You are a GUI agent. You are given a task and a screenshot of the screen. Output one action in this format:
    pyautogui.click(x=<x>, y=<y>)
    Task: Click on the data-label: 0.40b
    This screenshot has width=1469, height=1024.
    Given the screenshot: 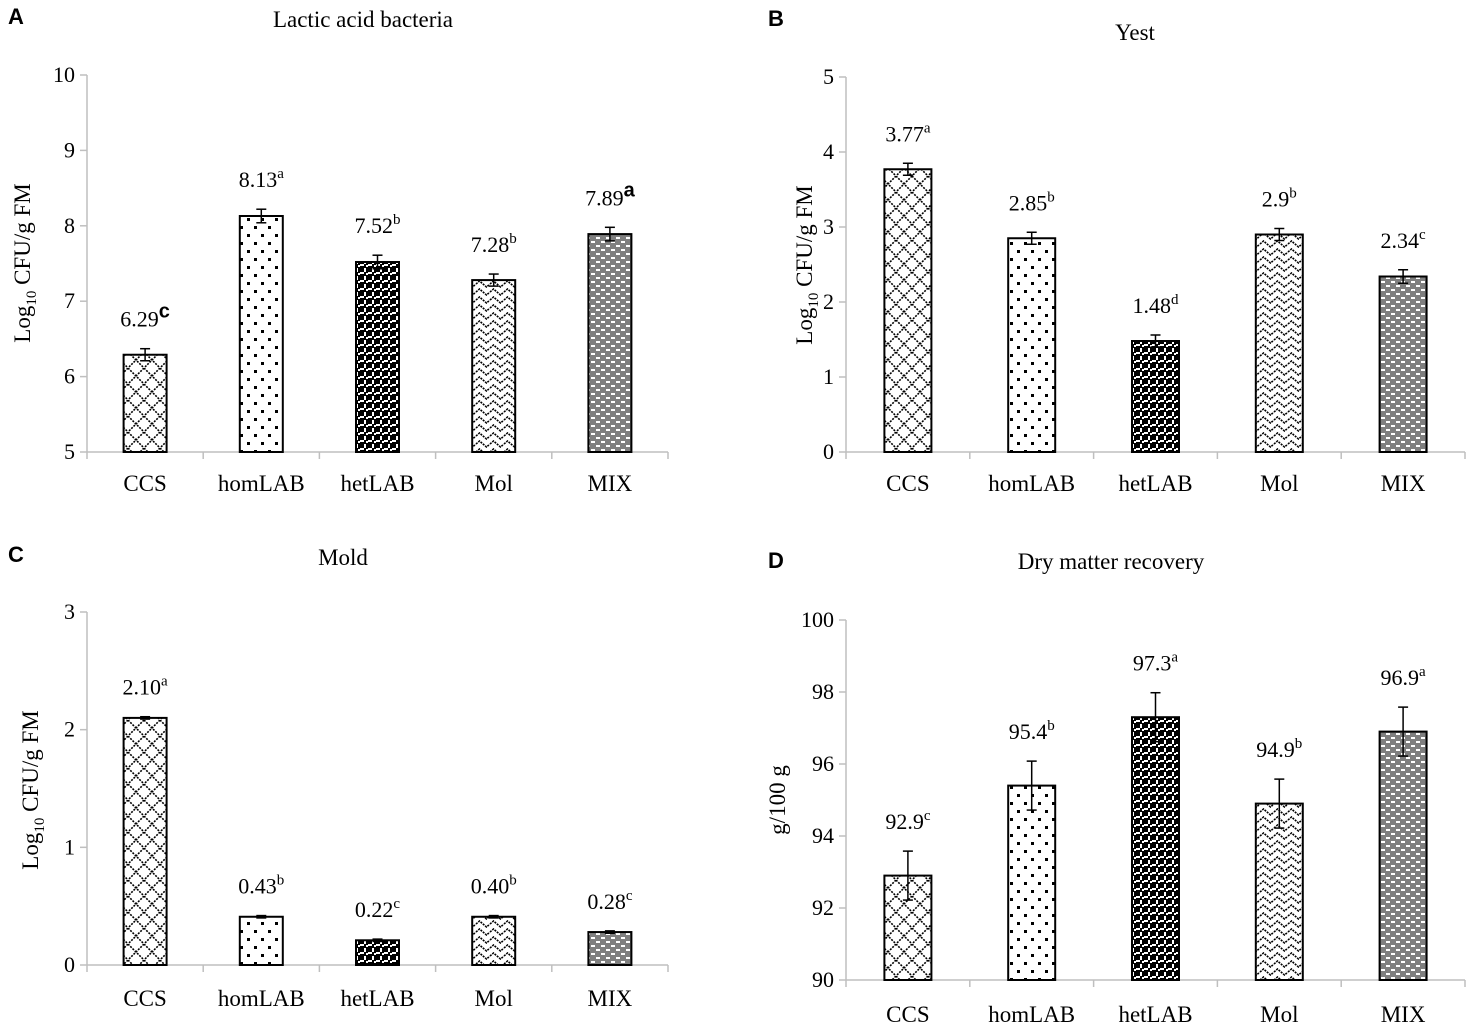 What is the action you would take?
    pyautogui.click(x=494, y=886)
    